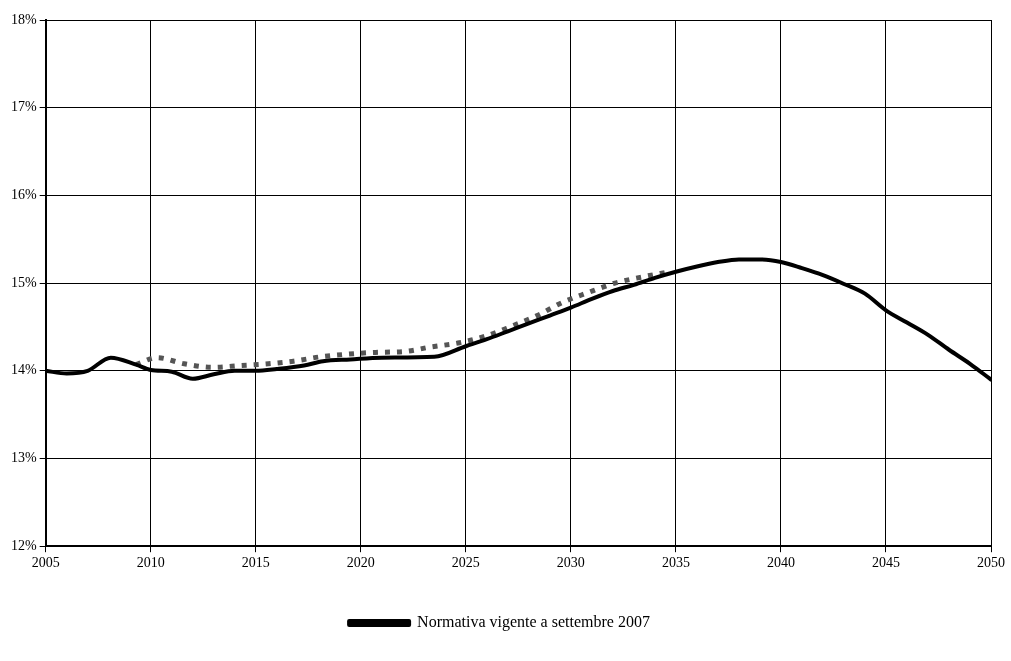  What do you see at coordinates (23, 282) in the screenshot?
I see `y-tick-label: 15%` at bounding box center [23, 282].